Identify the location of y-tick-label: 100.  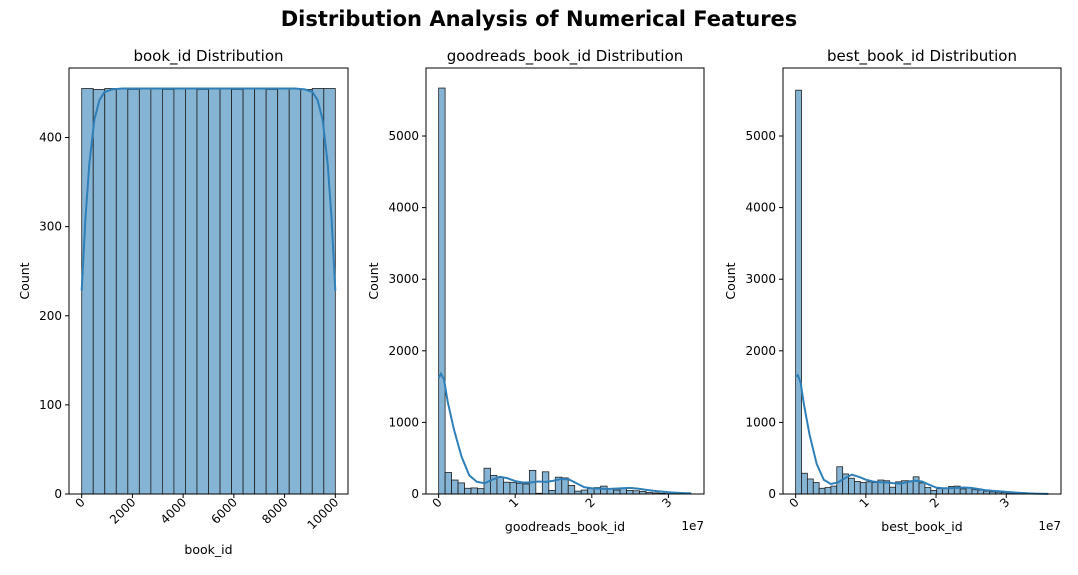
(50, 405).